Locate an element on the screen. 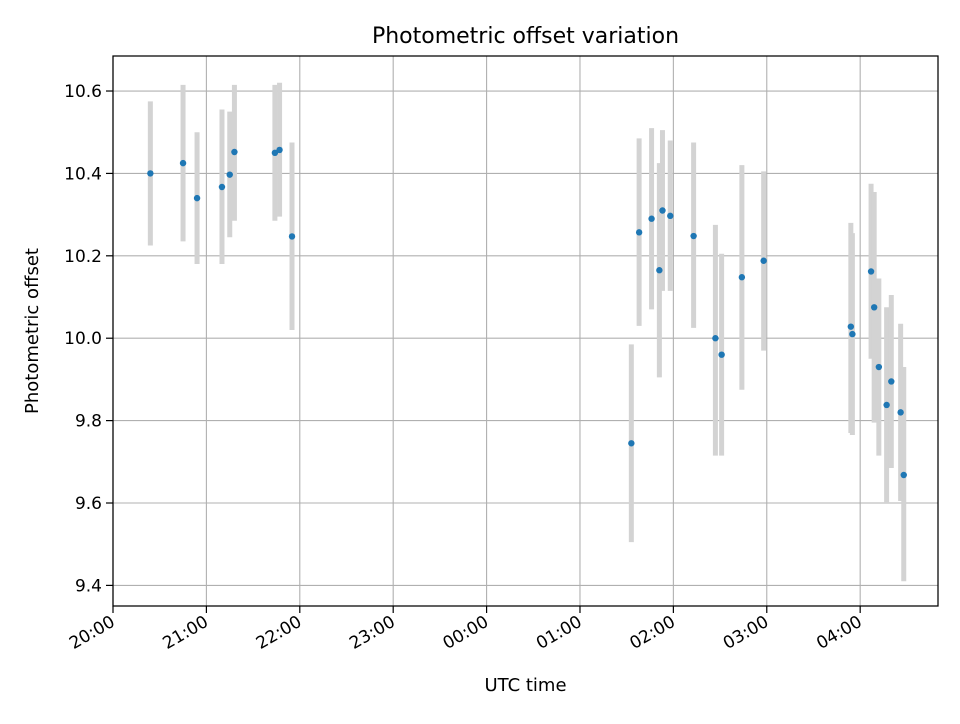 The height and width of the screenshot is (724, 960). y-tick-label: 9.6 is located at coordinates (88, 504).